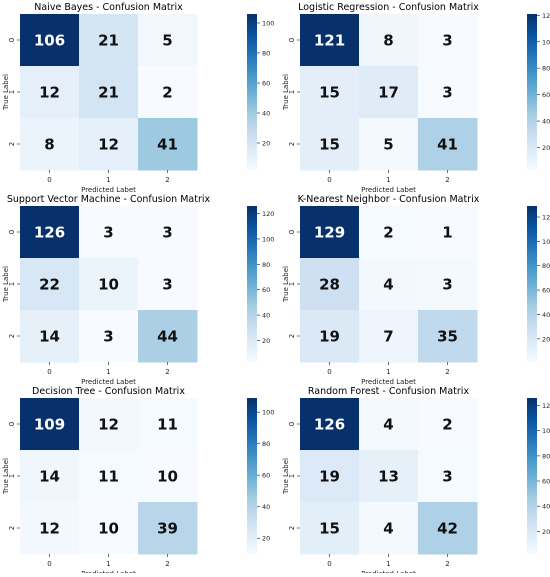 Image resolution: width=550 pixels, height=577 pixels. I want to click on cell-value-label: 2, so click(388, 233).